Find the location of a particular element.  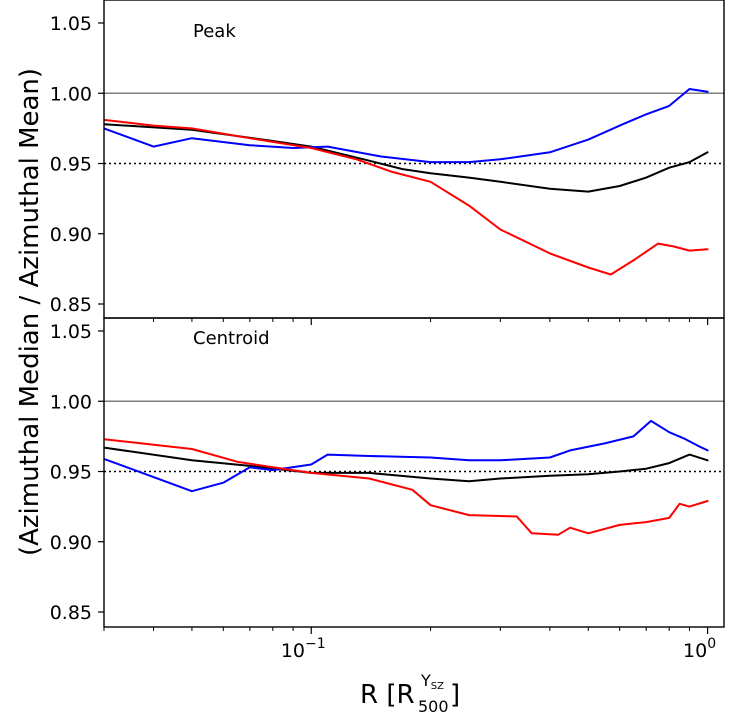

panel-peak-yticks: 0.85 0.90 0.95 1.00 1.05 is located at coordinates (77, 164).